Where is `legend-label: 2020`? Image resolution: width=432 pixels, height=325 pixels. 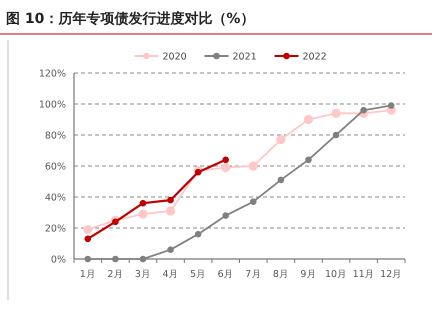
legend-label: 2020 is located at coordinates (174, 57).